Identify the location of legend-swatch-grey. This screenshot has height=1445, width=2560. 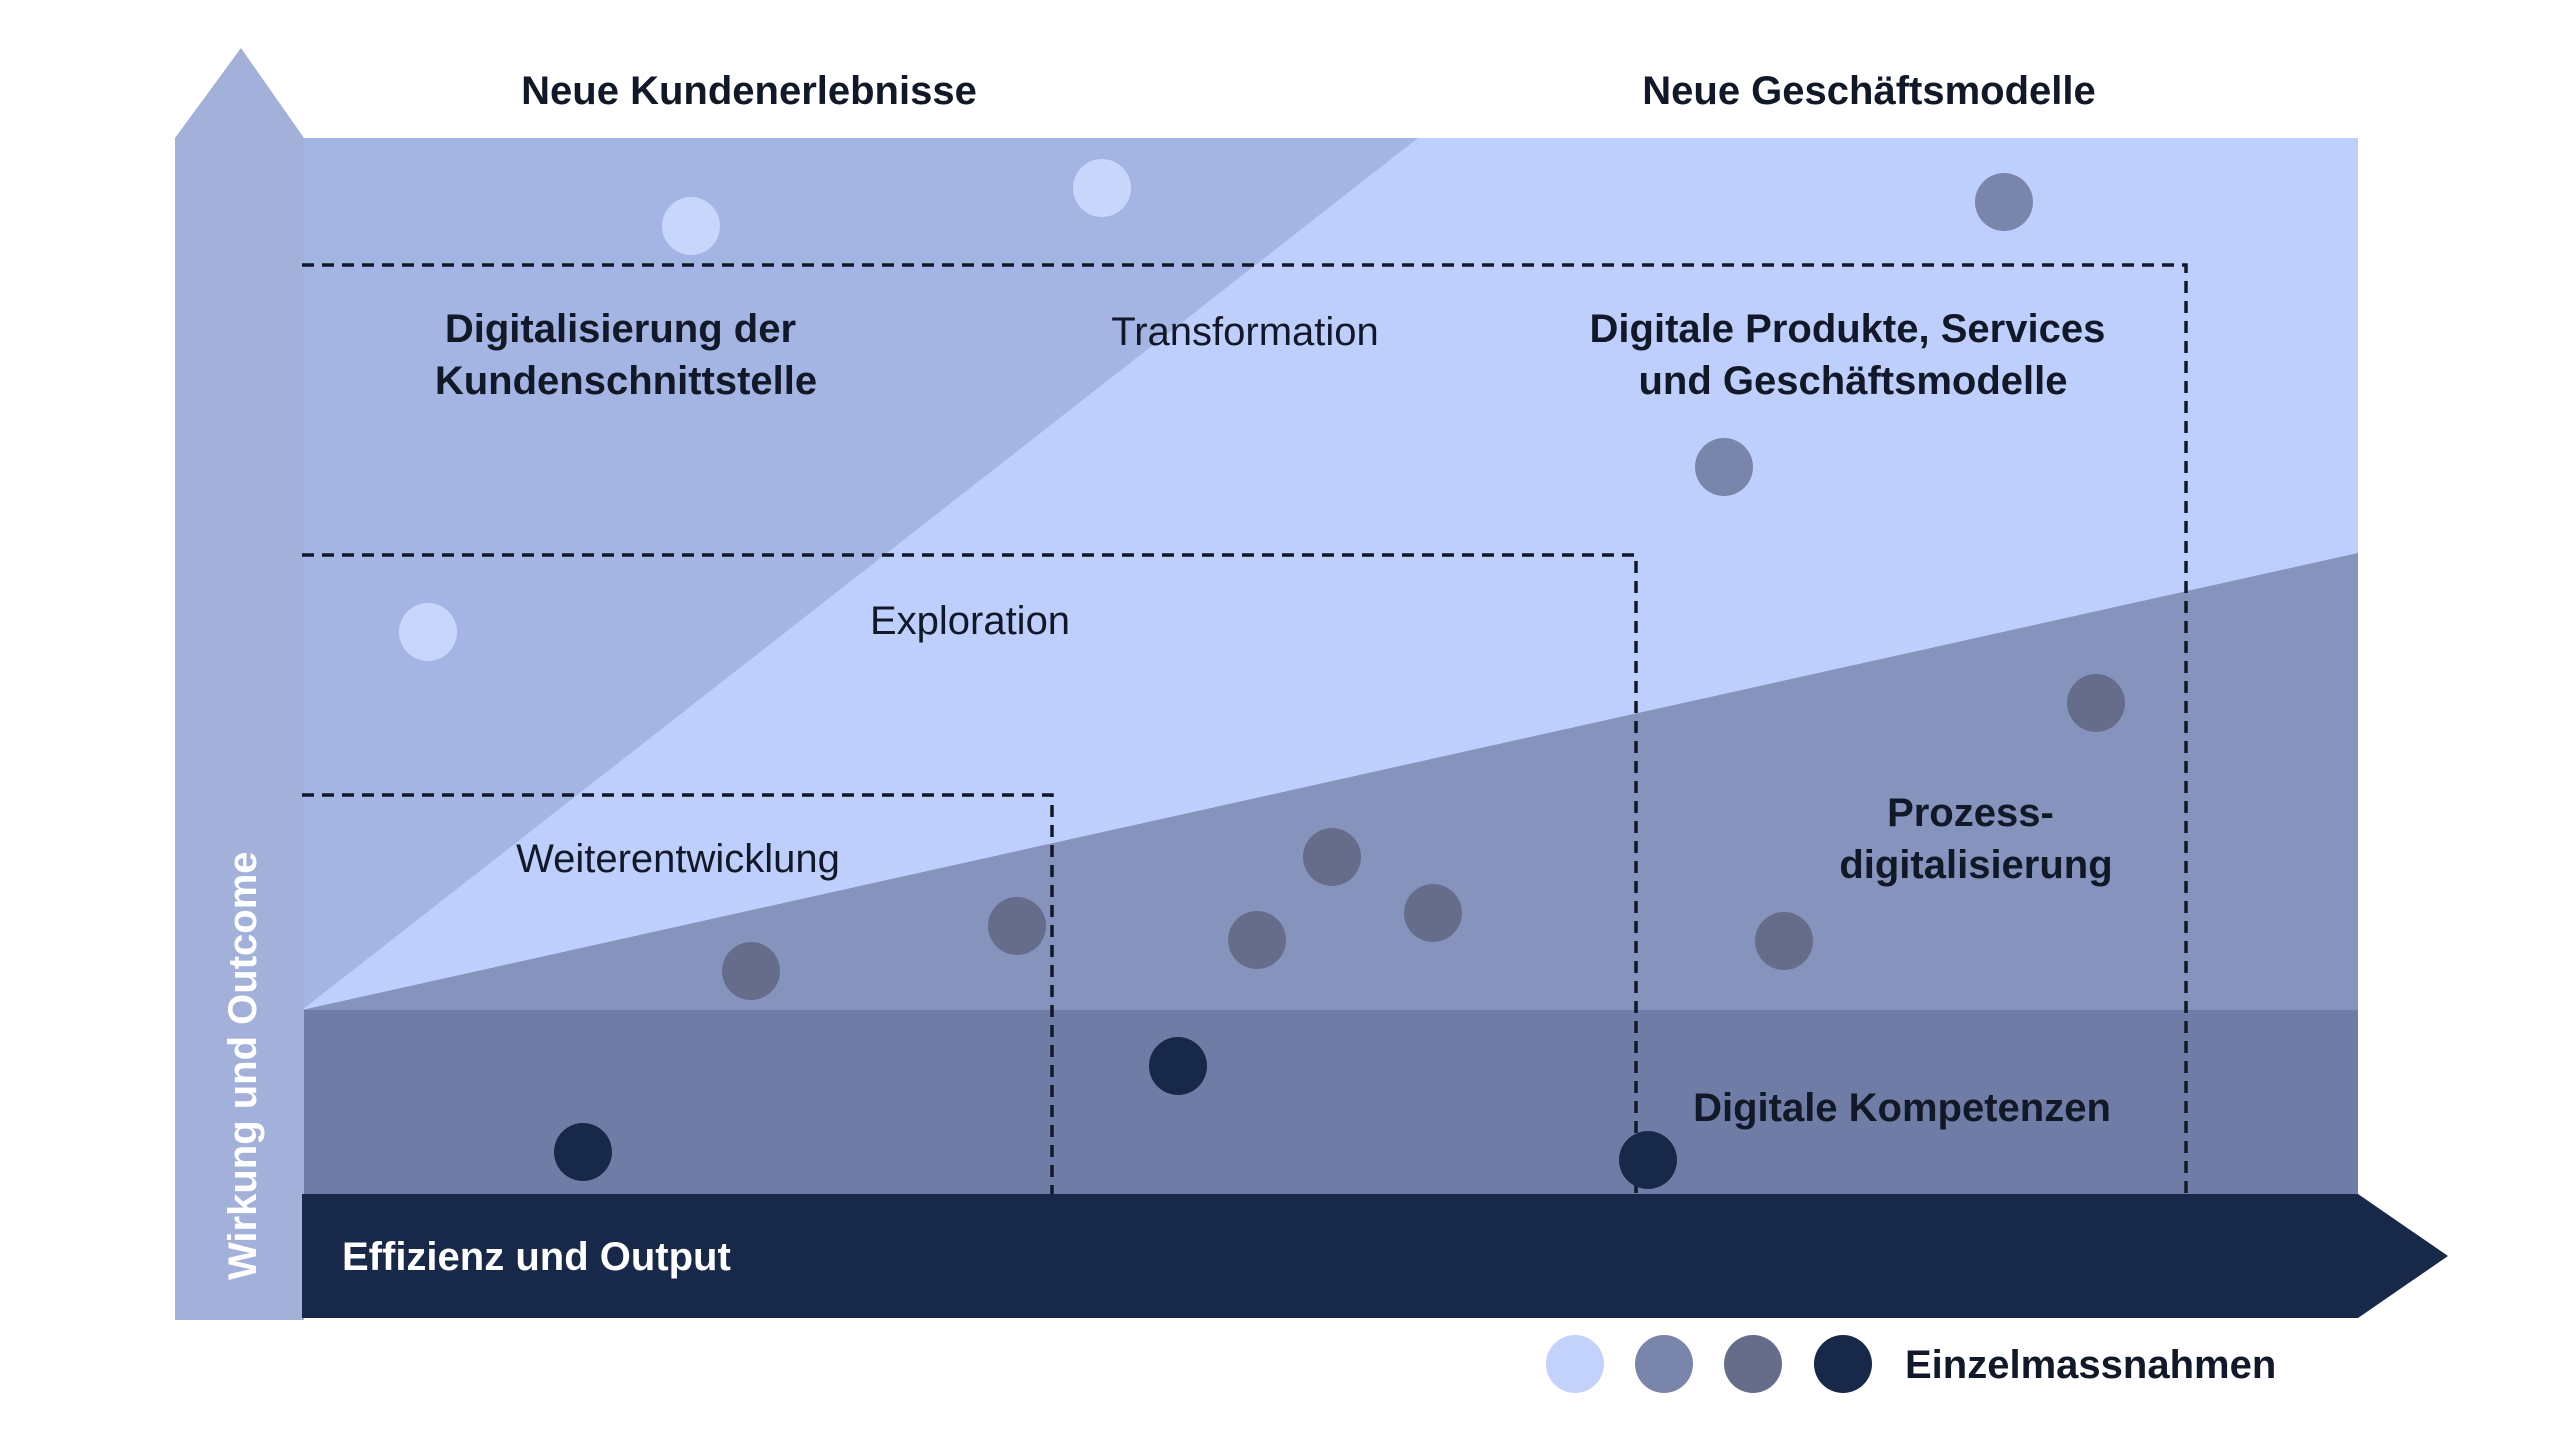
(1753, 1364).